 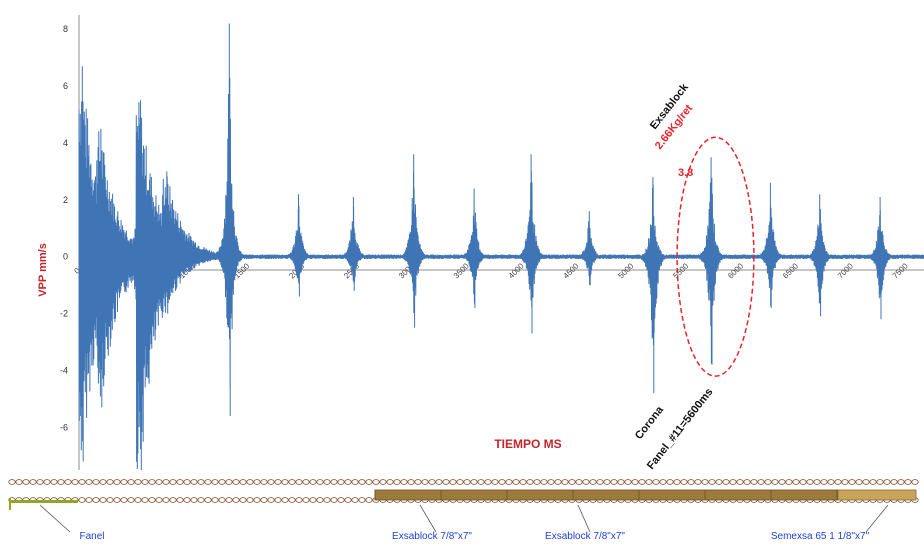 What do you see at coordinates (44, 501) in the screenshot?
I see `fanel-primer` at bounding box center [44, 501].